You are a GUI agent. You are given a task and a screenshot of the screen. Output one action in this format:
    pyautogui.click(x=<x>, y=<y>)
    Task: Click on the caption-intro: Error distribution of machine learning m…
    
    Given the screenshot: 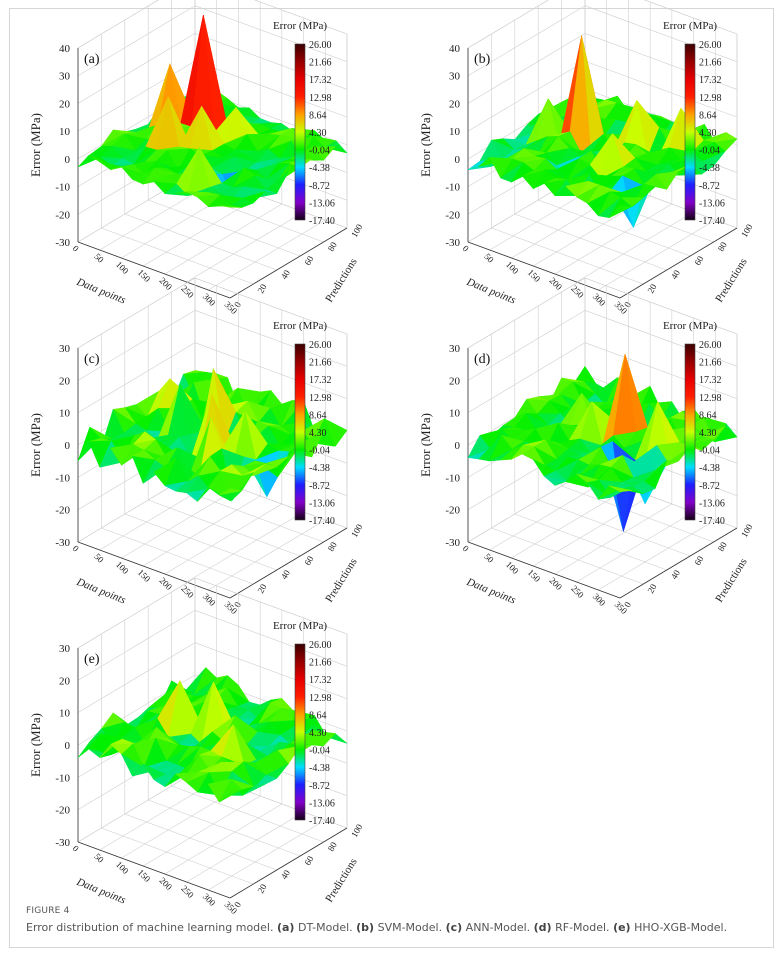 What is the action you would take?
    pyautogui.click(x=150, y=927)
    